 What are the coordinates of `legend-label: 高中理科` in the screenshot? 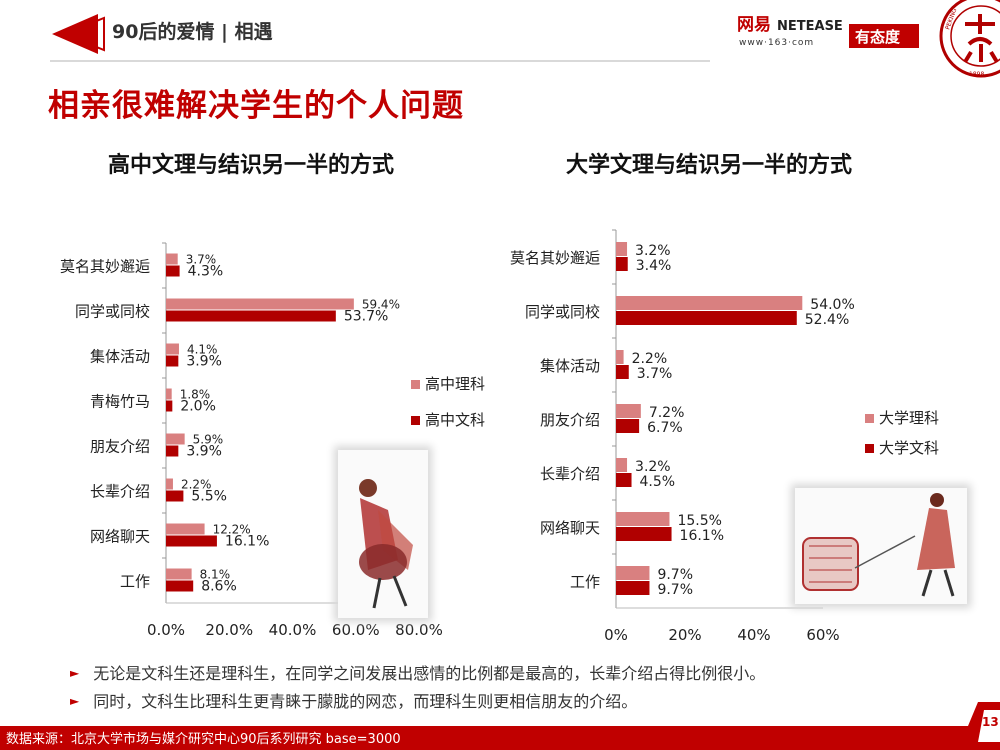 It's located at (455, 384).